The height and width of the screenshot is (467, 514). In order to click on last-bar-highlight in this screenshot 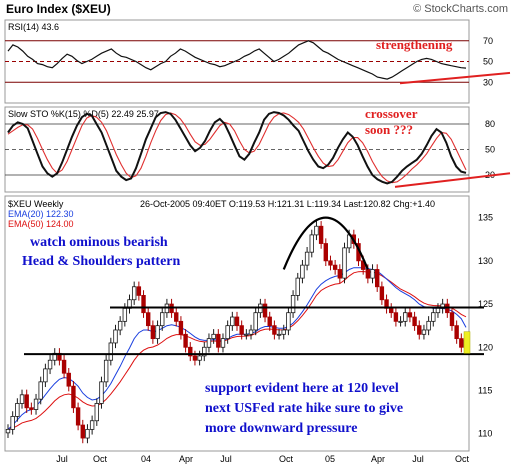, I will do `click(467, 342)`.